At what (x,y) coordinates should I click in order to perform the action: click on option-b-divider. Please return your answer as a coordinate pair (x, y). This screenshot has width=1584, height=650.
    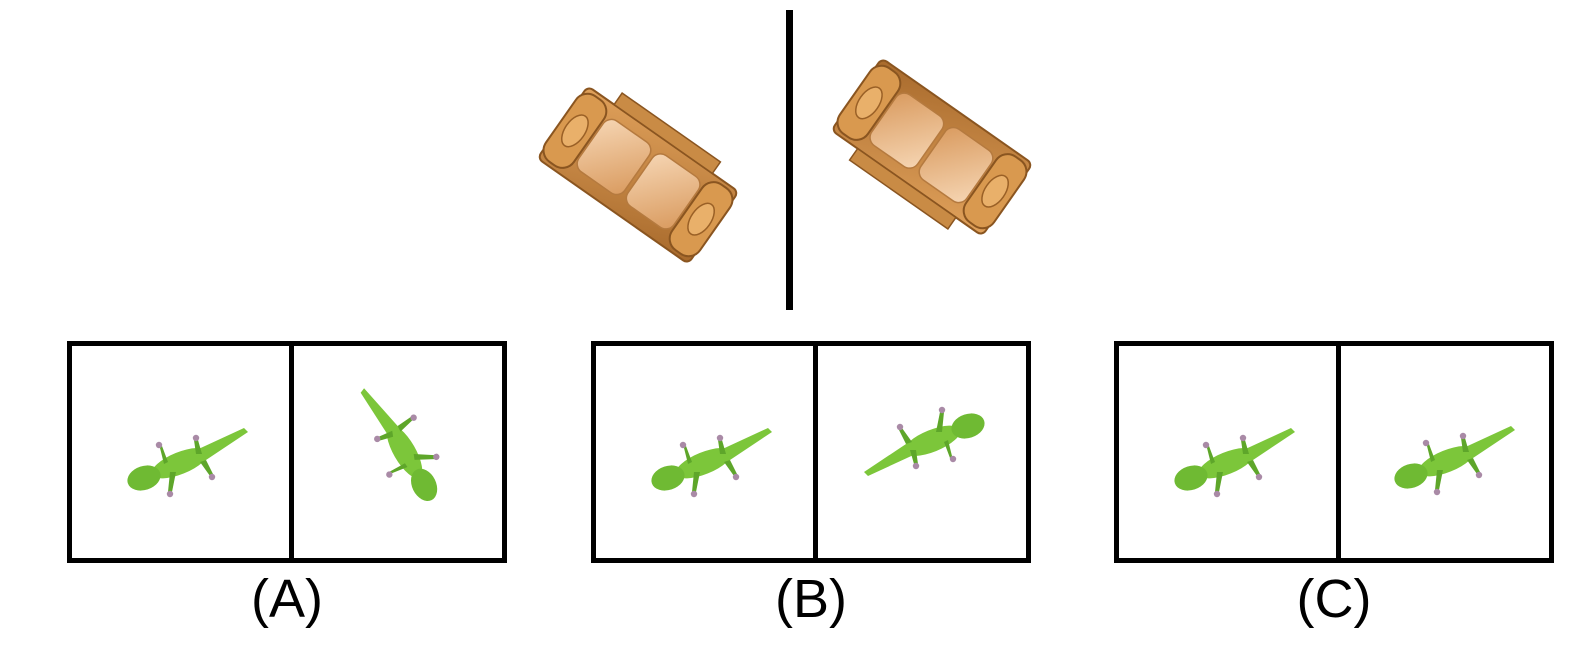
    Looking at the image, I should click on (815, 452).